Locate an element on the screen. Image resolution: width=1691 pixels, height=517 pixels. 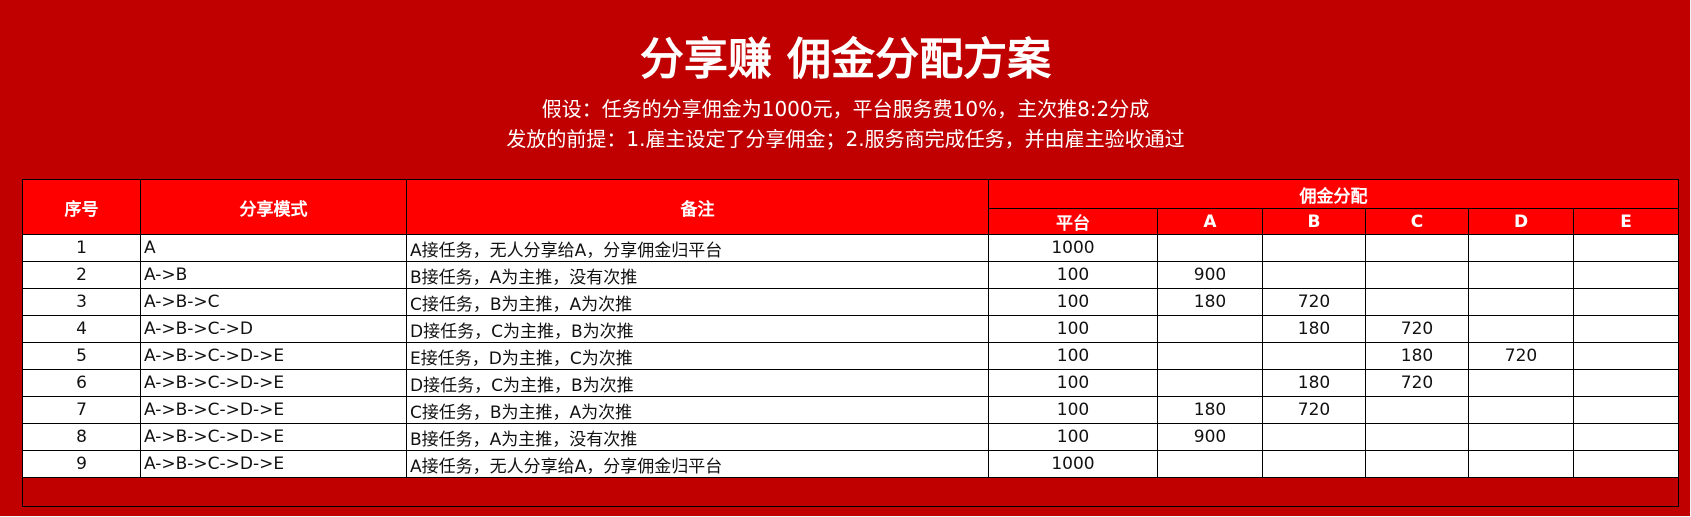
cell-no: 5 is located at coordinates (81, 356).